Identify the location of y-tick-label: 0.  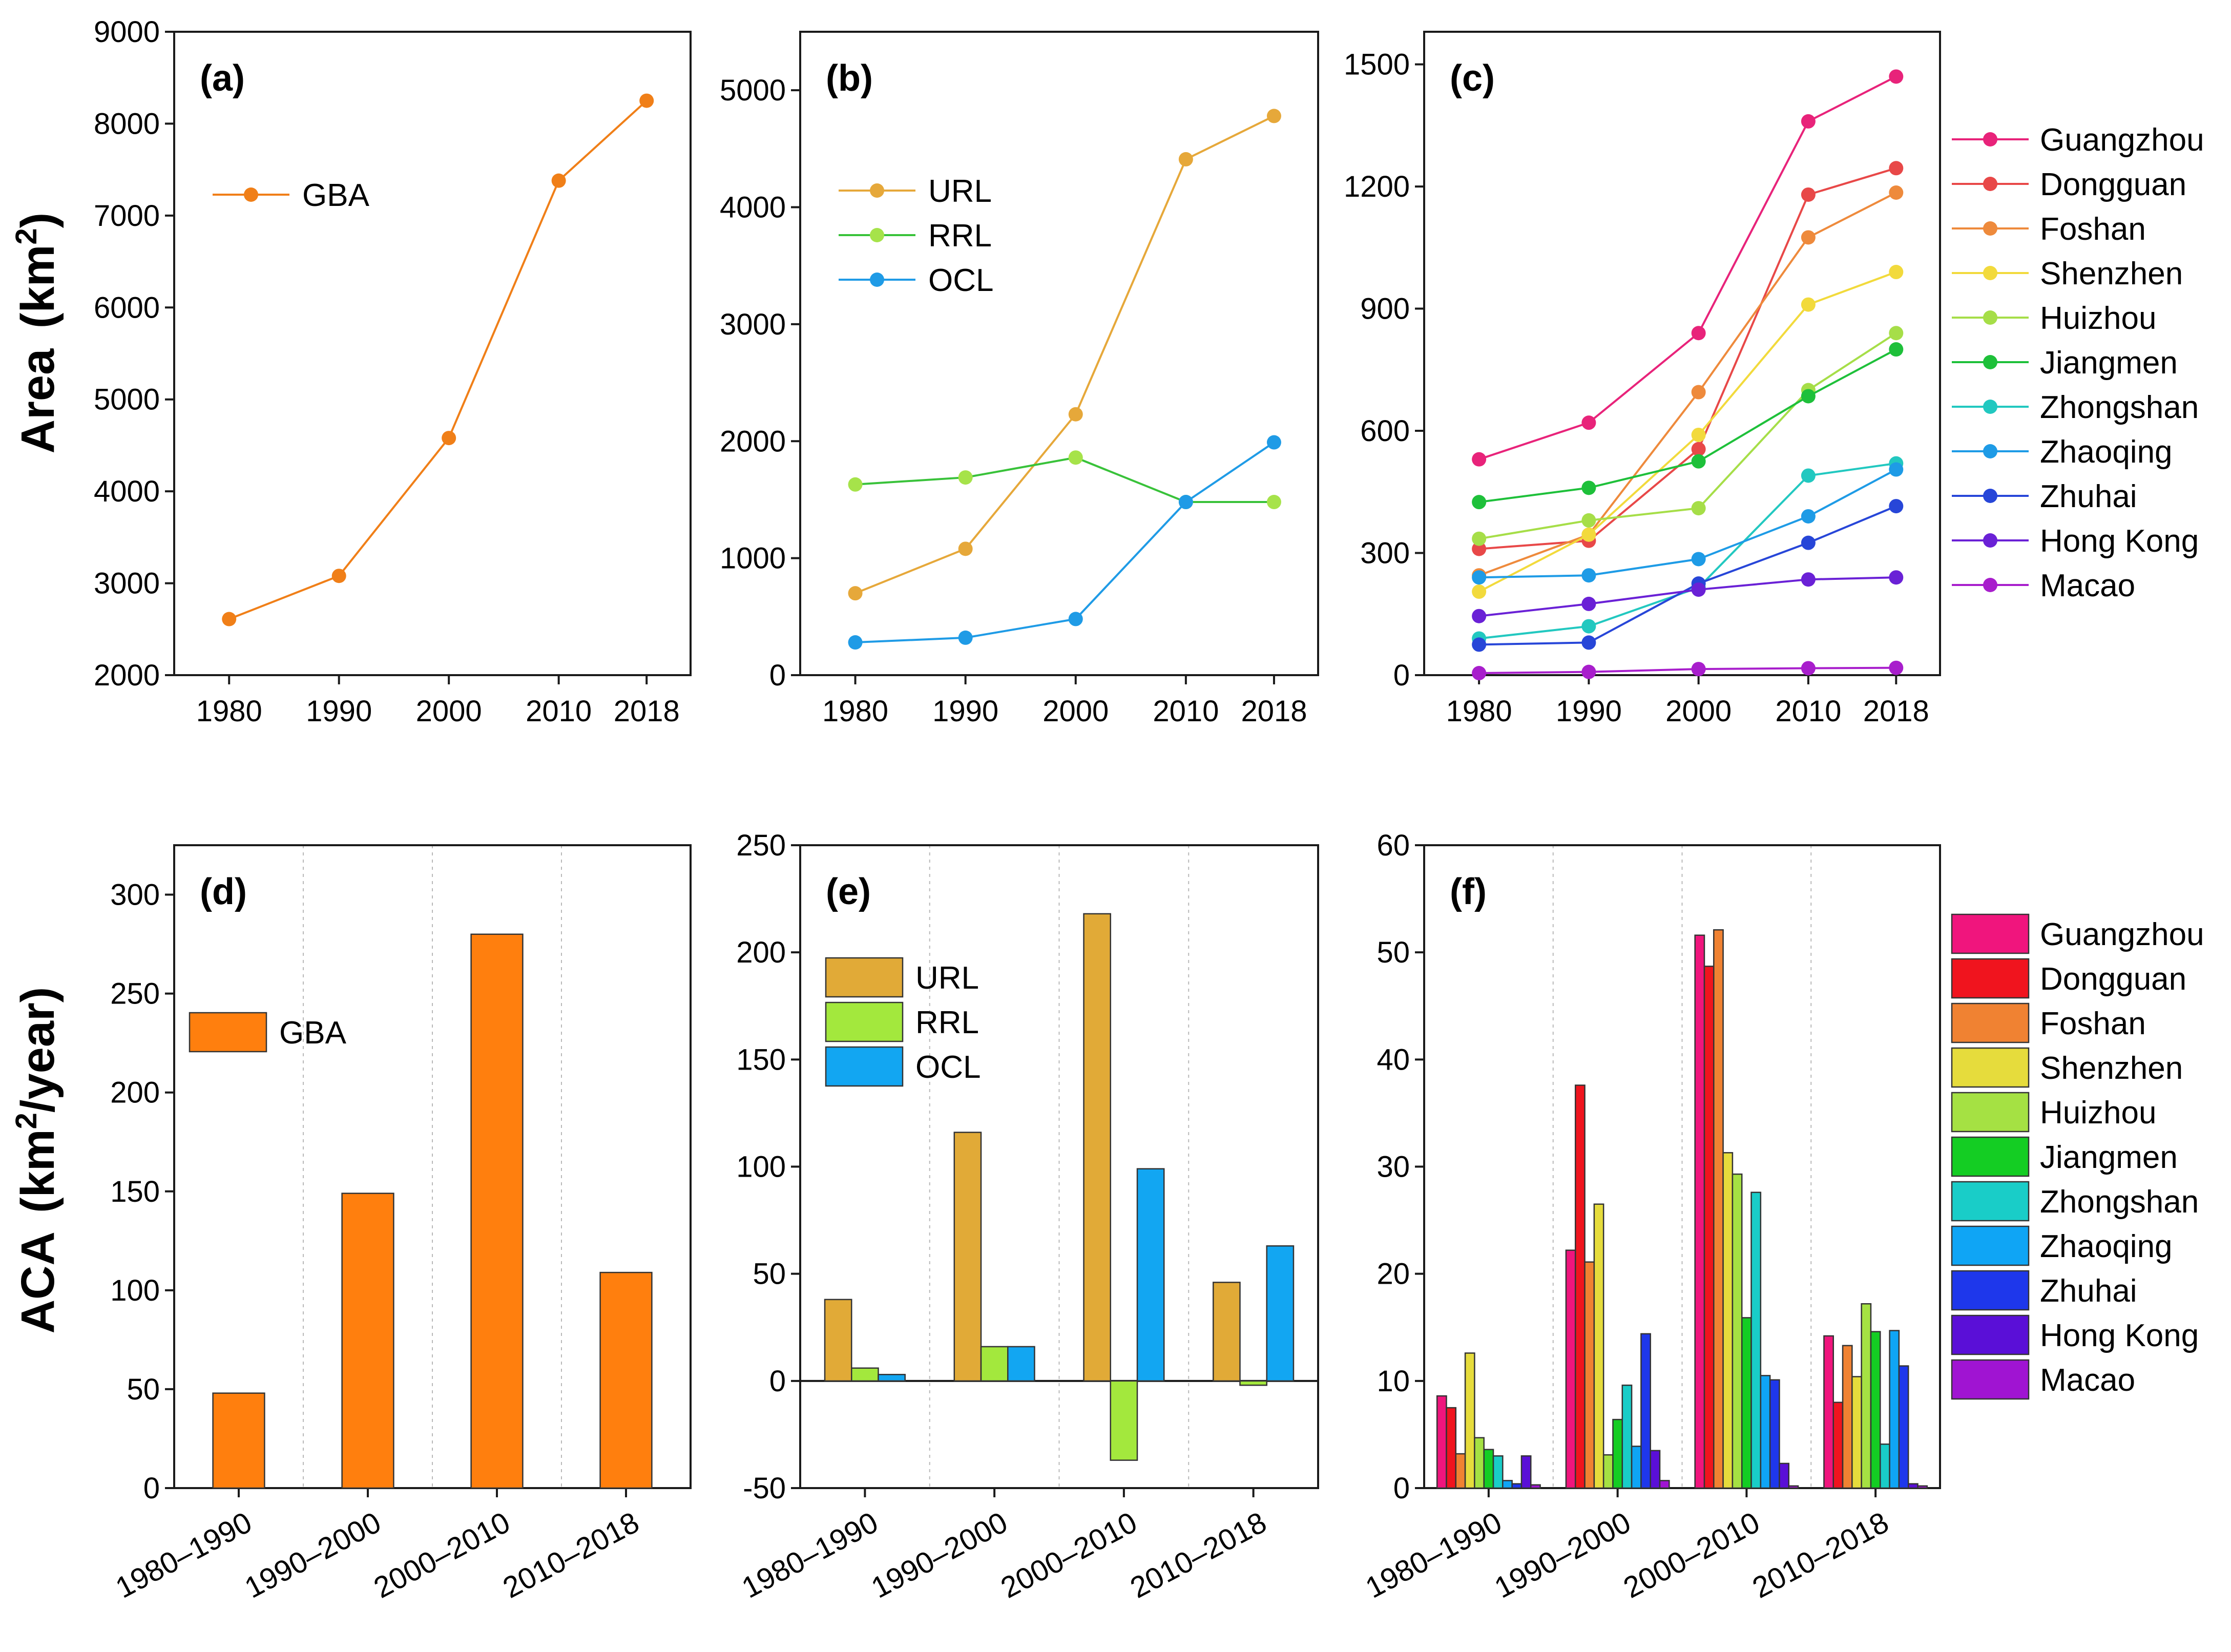
(151, 1488).